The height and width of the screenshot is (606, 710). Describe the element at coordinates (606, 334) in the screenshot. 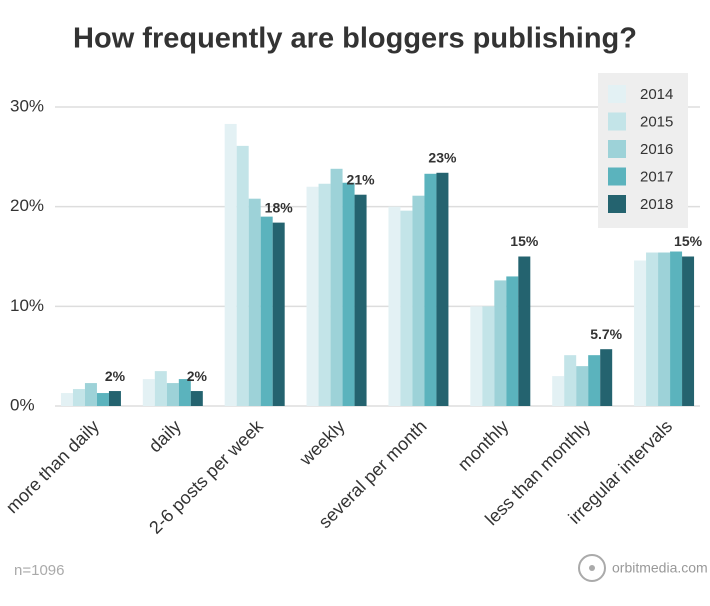

I see `value-label: 5.7%` at that location.